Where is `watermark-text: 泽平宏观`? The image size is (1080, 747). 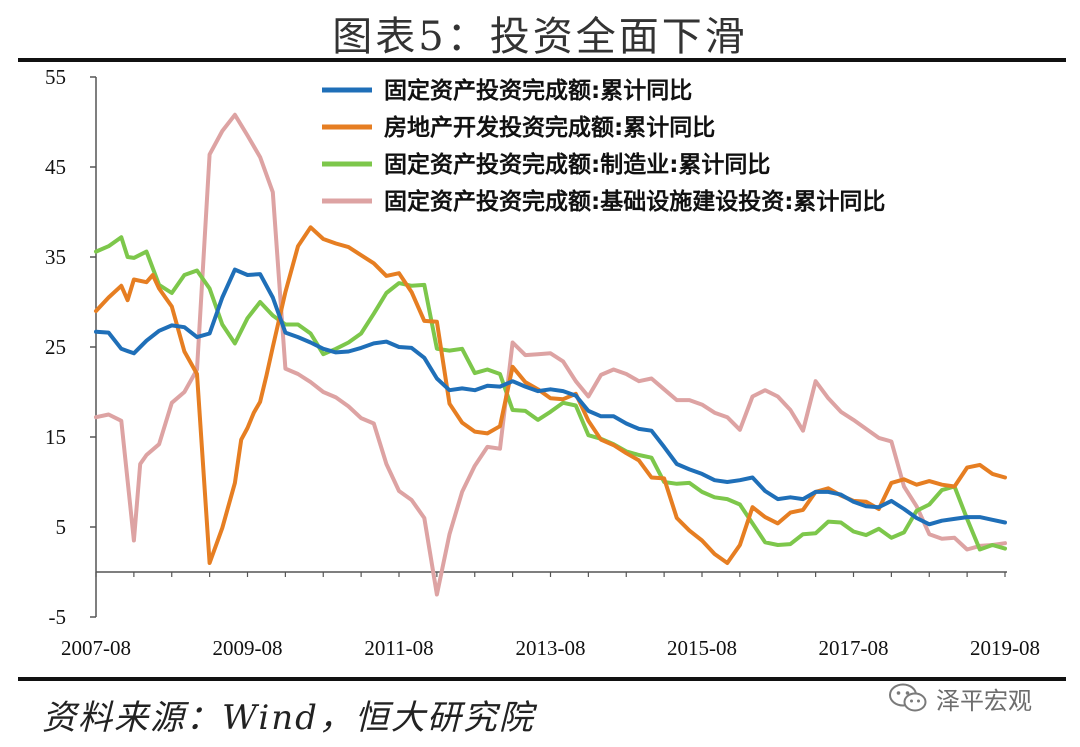 watermark-text: 泽平宏观 is located at coordinates (984, 700).